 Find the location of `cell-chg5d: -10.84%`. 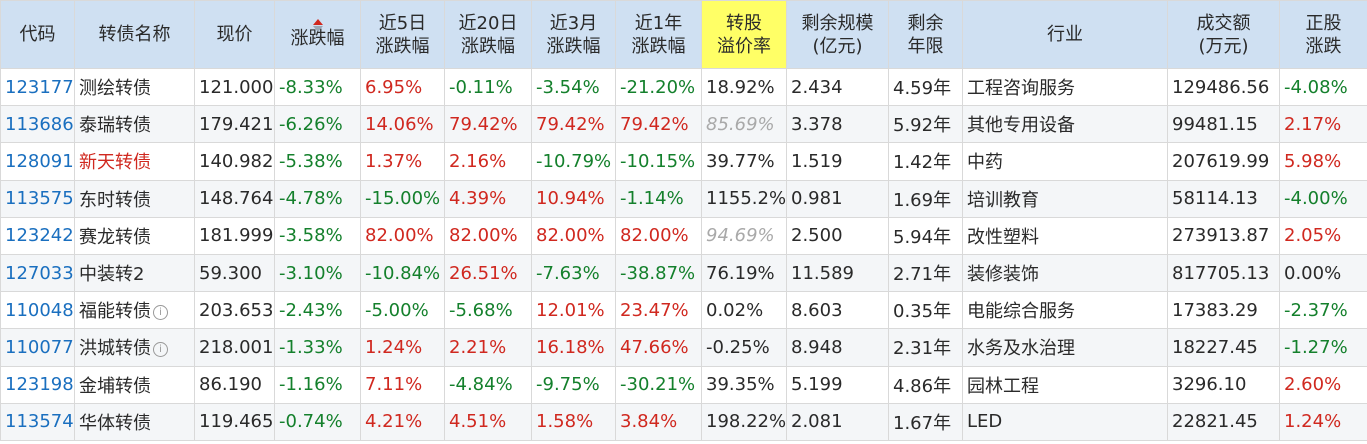

cell-chg5d: -10.84% is located at coordinates (402, 273).